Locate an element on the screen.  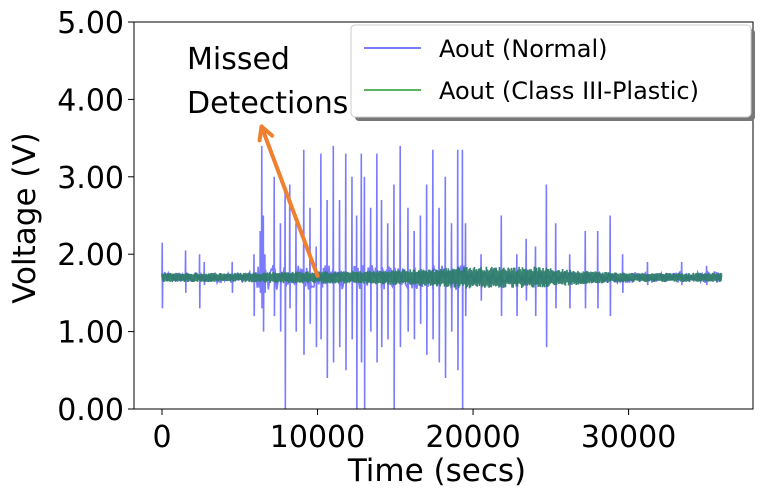
y-tick-label: 5.00 is located at coordinates (90, 23).